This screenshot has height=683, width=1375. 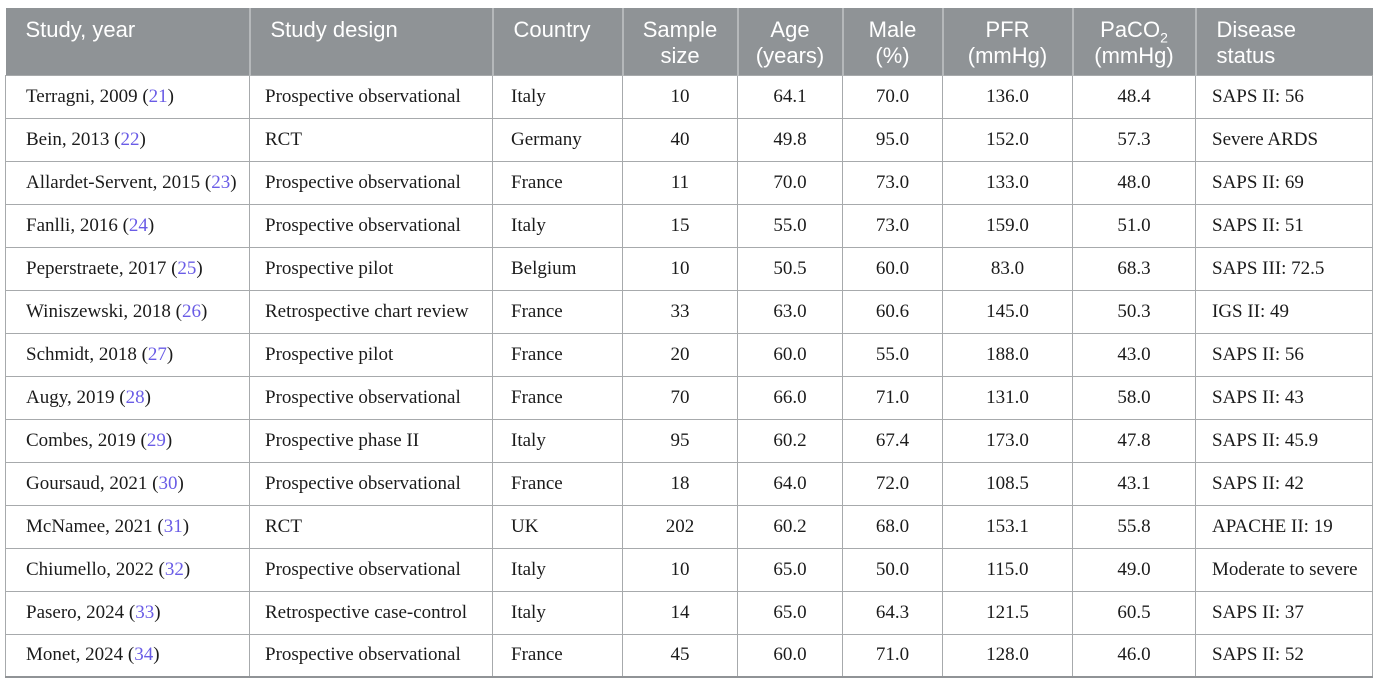 I want to click on paco2-cell: 48.0, so click(x=1134, y=182).